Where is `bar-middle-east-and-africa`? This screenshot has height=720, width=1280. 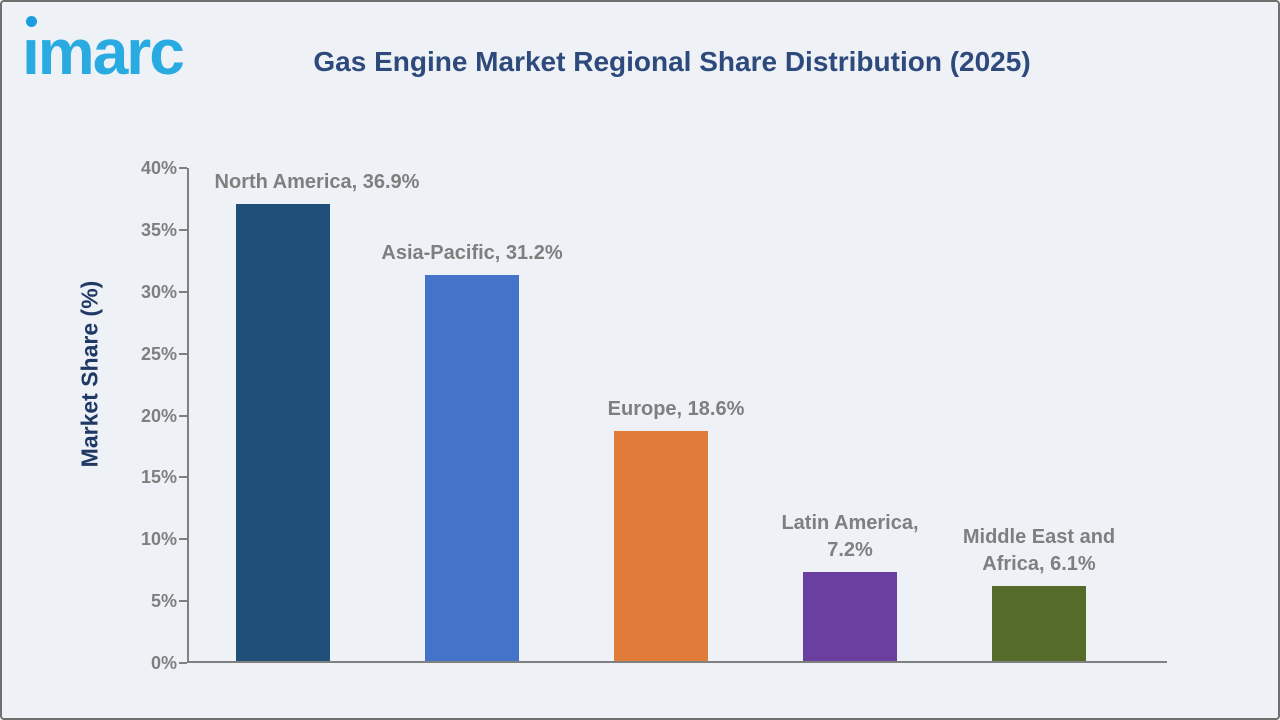
bar-middle-east-and-africa is located at coordinates (1039, 623).